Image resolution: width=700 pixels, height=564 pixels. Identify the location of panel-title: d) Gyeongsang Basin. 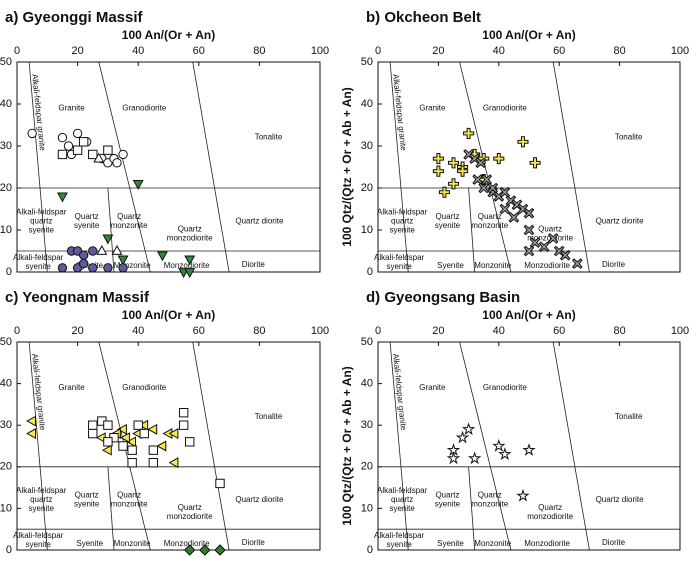
(443, 297).